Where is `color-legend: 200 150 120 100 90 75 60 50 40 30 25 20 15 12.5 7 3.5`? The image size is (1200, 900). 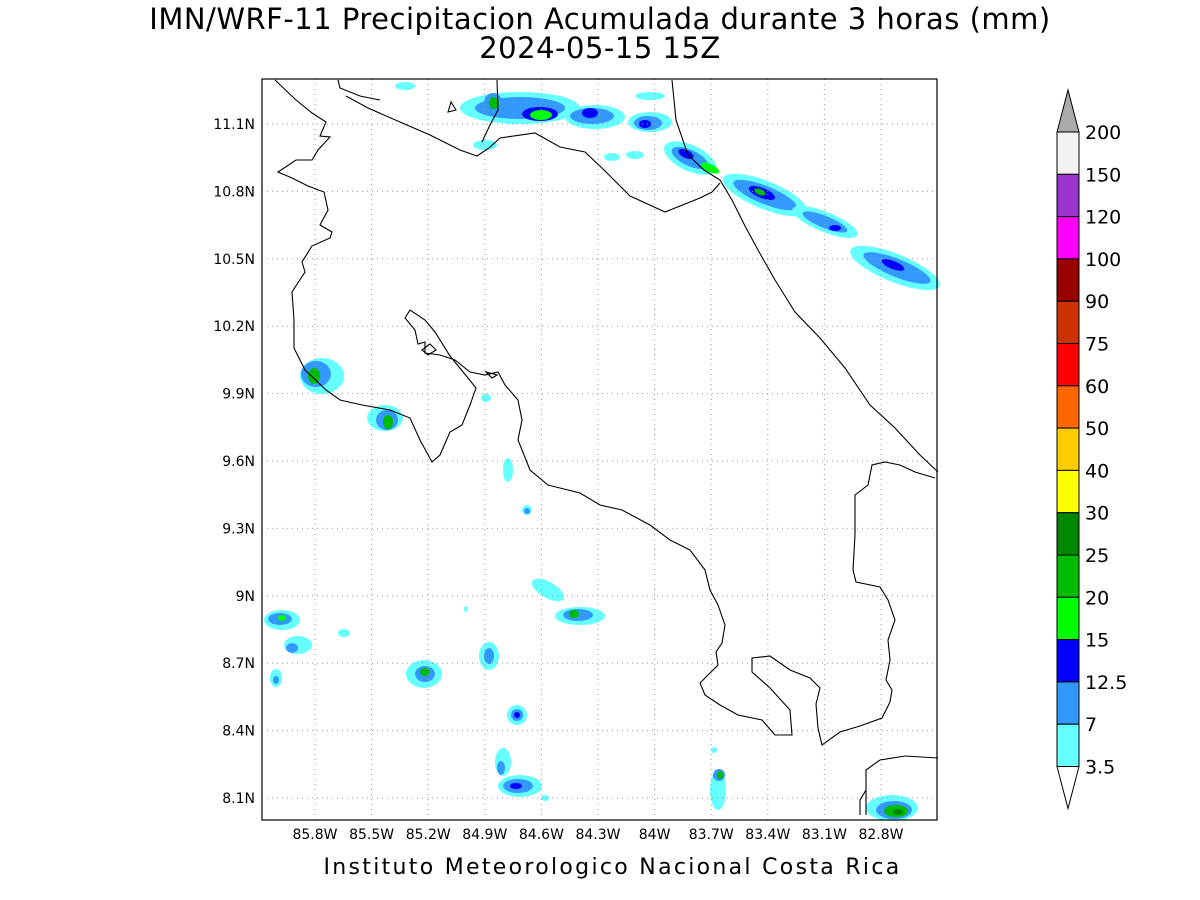
color-legend: 200 150 120 100 90 75 60 50 40 30 25 20 15 12.5 7 3.5 is located at coordinates (1091, 449).